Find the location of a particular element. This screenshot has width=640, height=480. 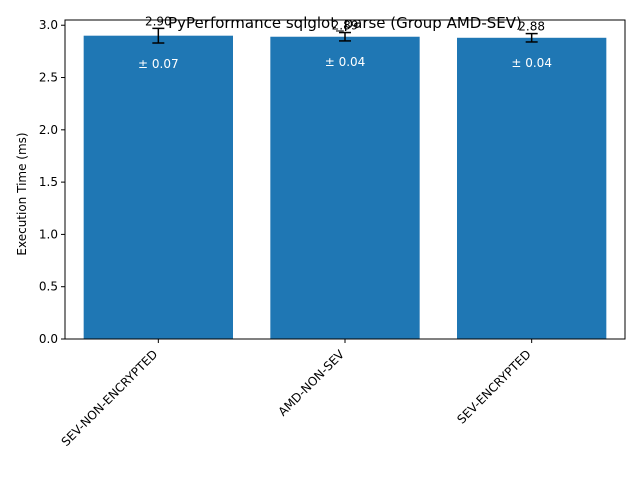

error-label: ± 0.07 is located at coordinates (158, 64).